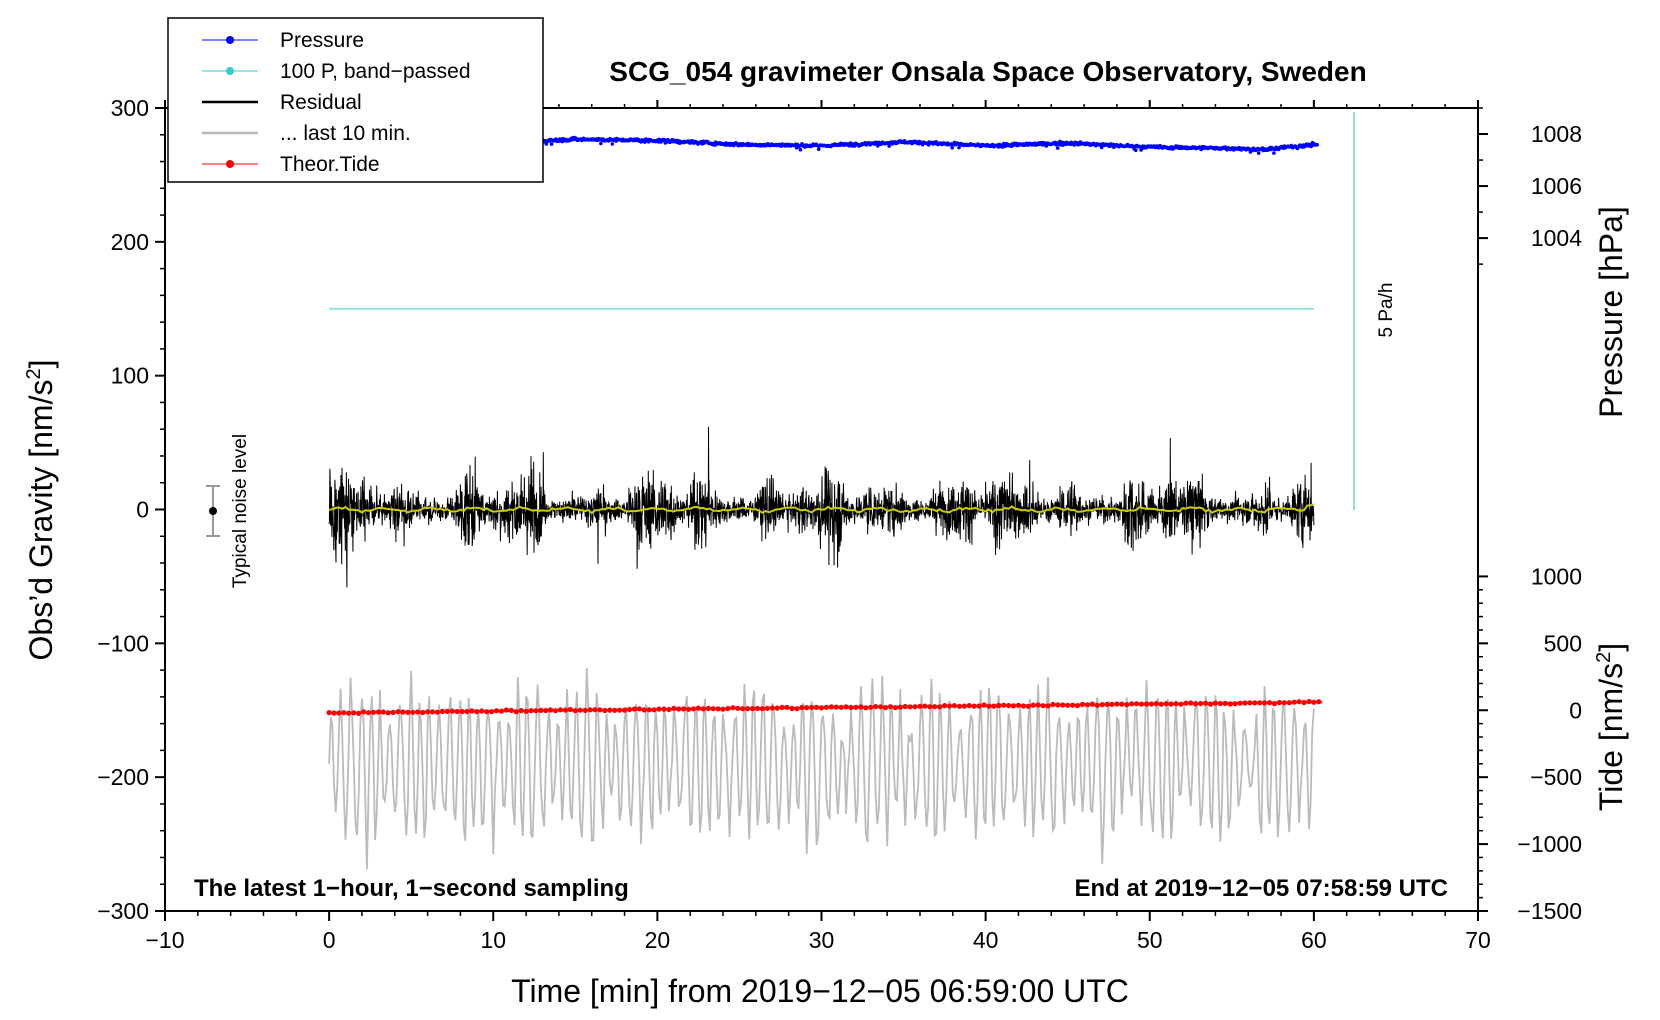  I want to click on y-tick-label: −100, so click(123, 643).